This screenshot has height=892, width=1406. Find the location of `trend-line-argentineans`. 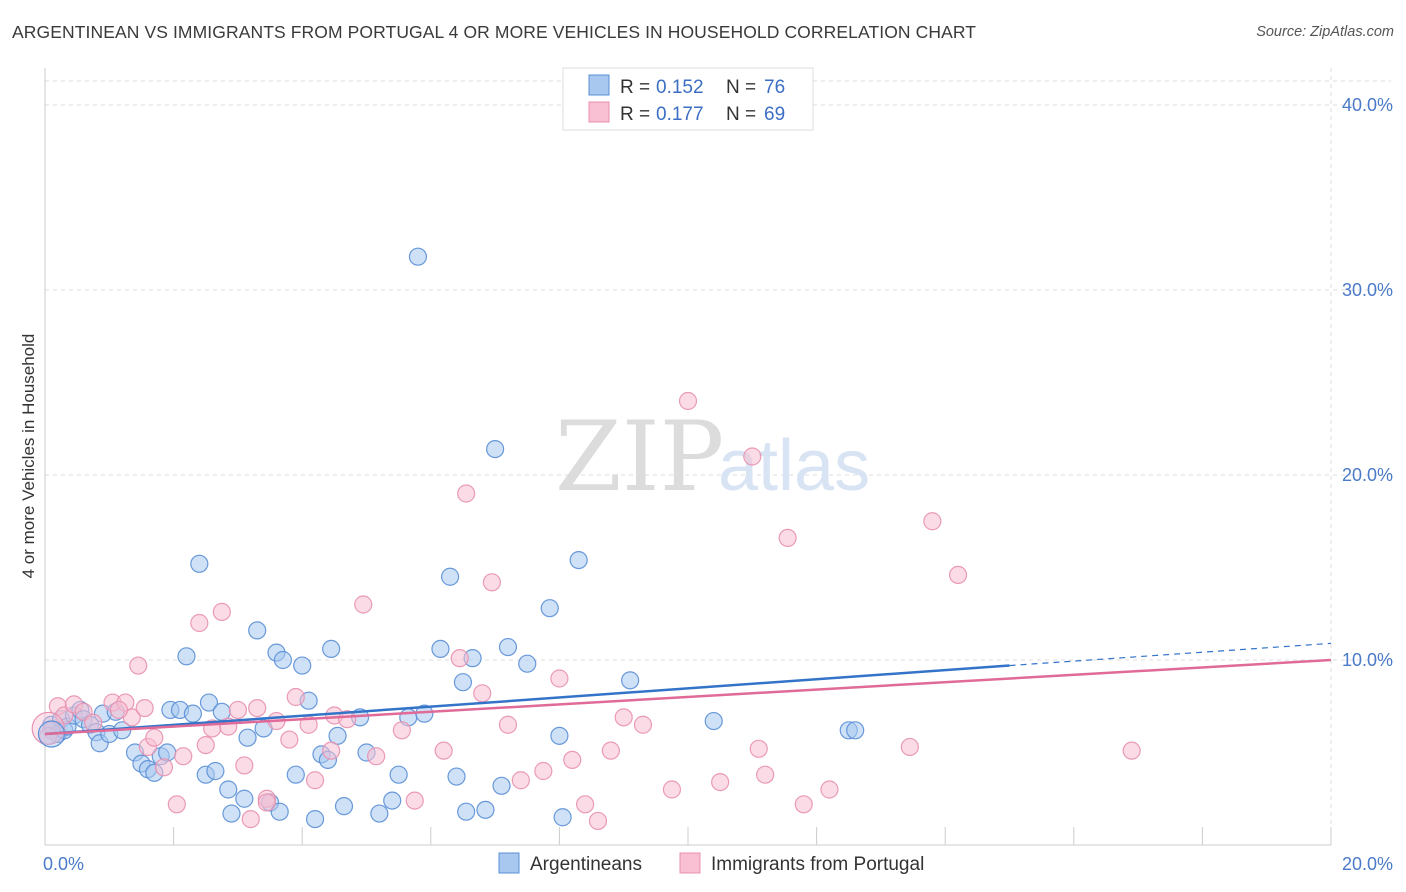

trend-line-argentineans is located at coordinates (527, 700).